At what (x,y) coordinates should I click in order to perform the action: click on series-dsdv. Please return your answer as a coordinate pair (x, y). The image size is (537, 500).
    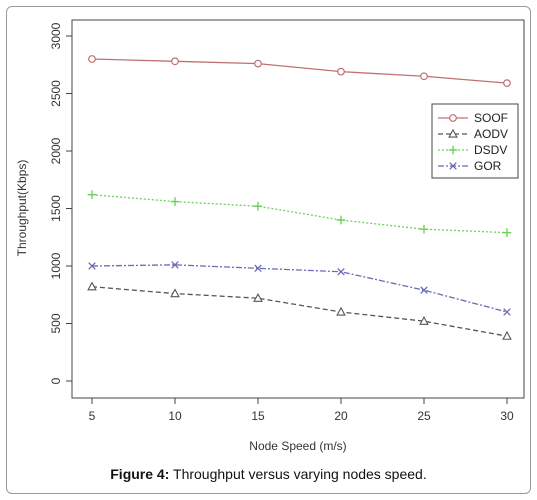
    Looking at the image, I should click on (299, 213).